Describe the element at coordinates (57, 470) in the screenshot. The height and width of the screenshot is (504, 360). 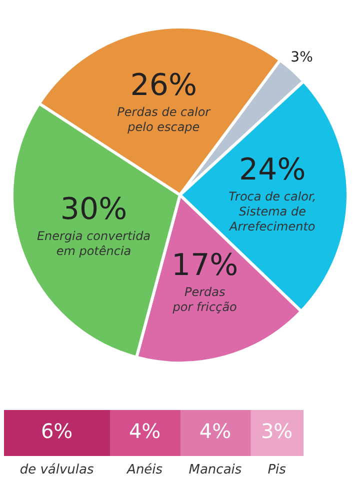
I see `series-label: de válvulas` at that location.